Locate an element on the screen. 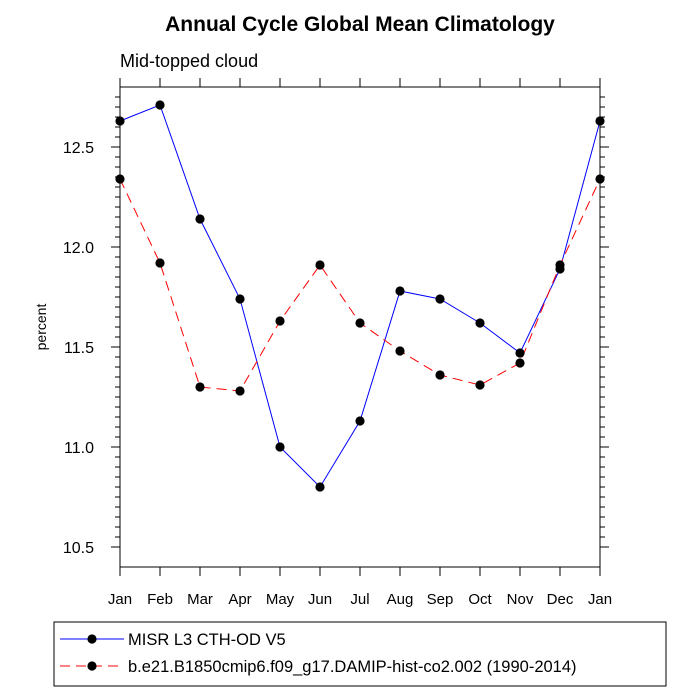  x-tick-label: Sep is located at coordinates (440, 599).